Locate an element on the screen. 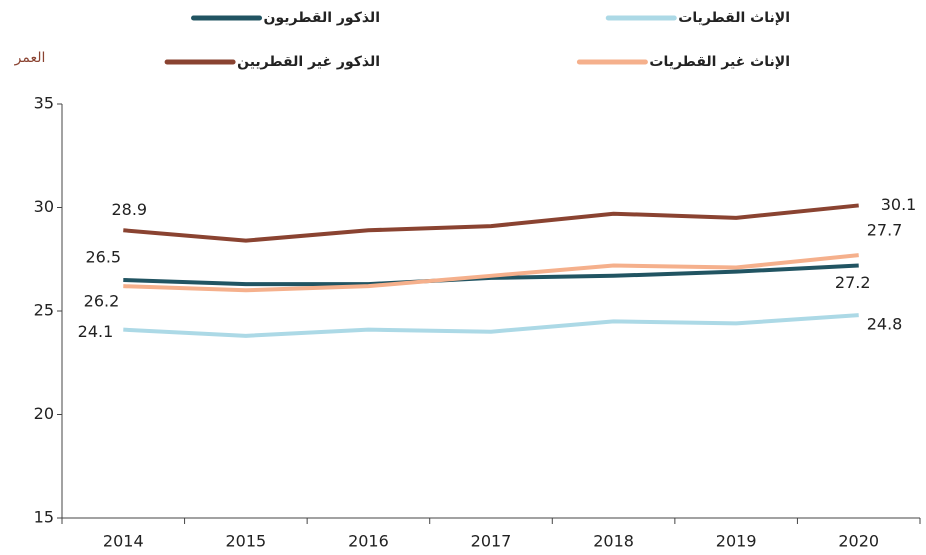 The height and width of the screenshot is (555, 926). x-tick-label: 2019 is located at coordinates (736, 541).